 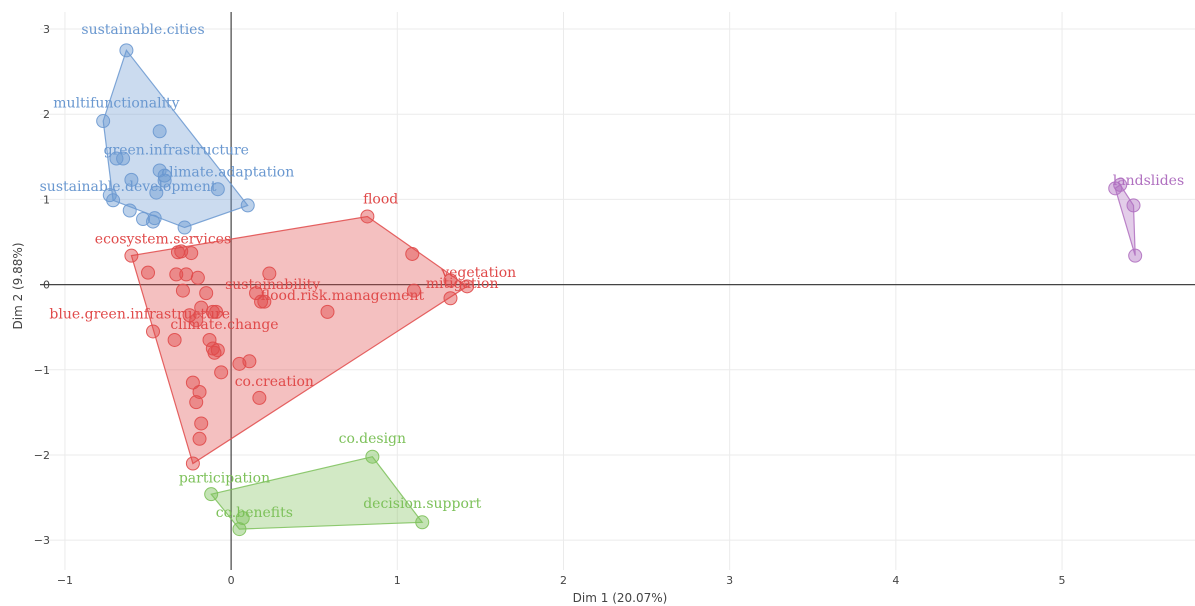 What do you see at coordinates (895, 580) in the screenshot?
I see `x-tick-label-5: 4` at bounding box center [895, 580].